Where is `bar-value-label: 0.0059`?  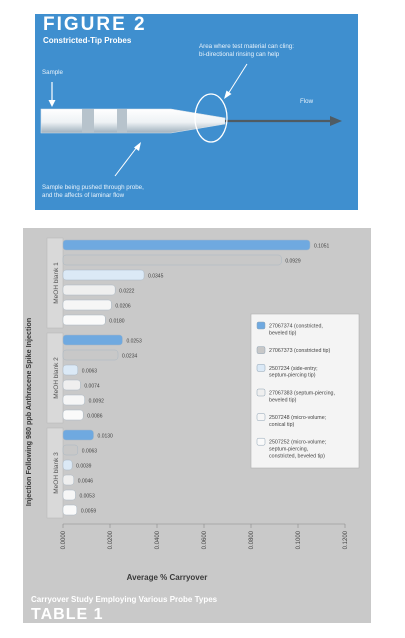
bar-value-label: 0.0059 is located at coordinates (89, 512).